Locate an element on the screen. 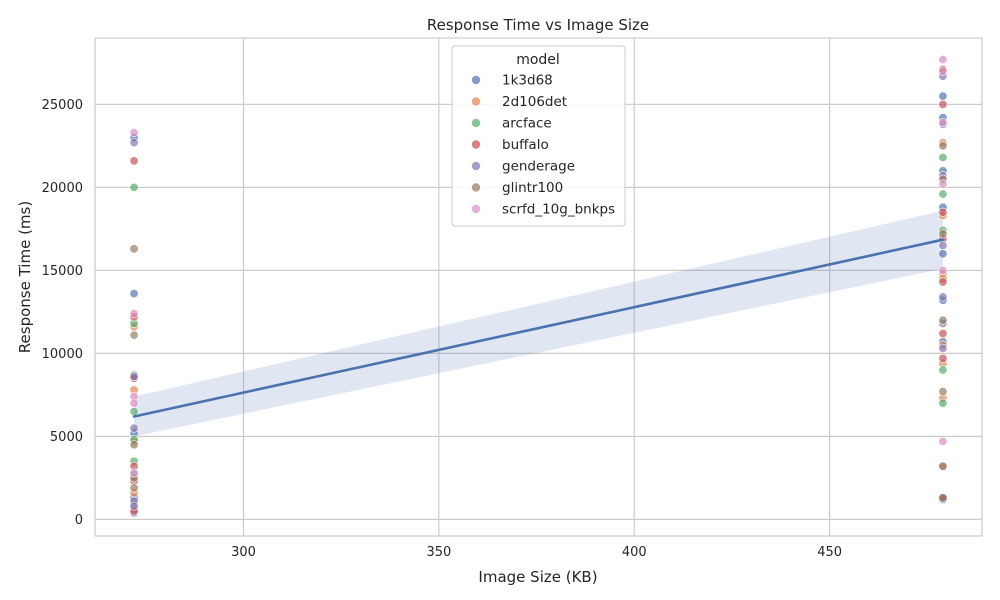 This screenshot has height=600, width=1000. legend-marker-1k3d68 is located at coordinates (476, 80).